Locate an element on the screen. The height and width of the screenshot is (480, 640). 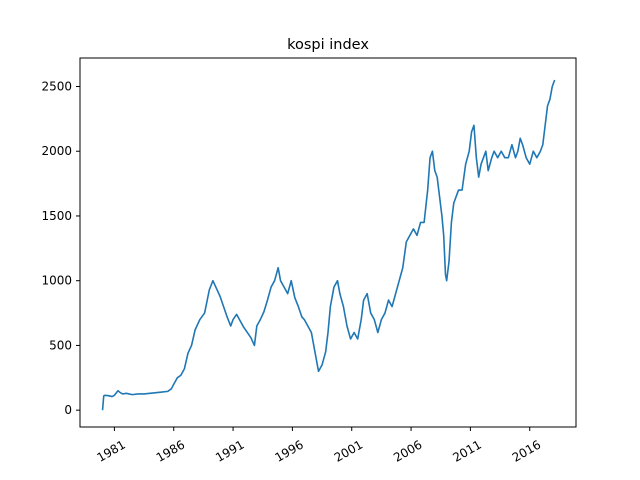
x-tick-label: 2001 is located at coordinates (348, 450).